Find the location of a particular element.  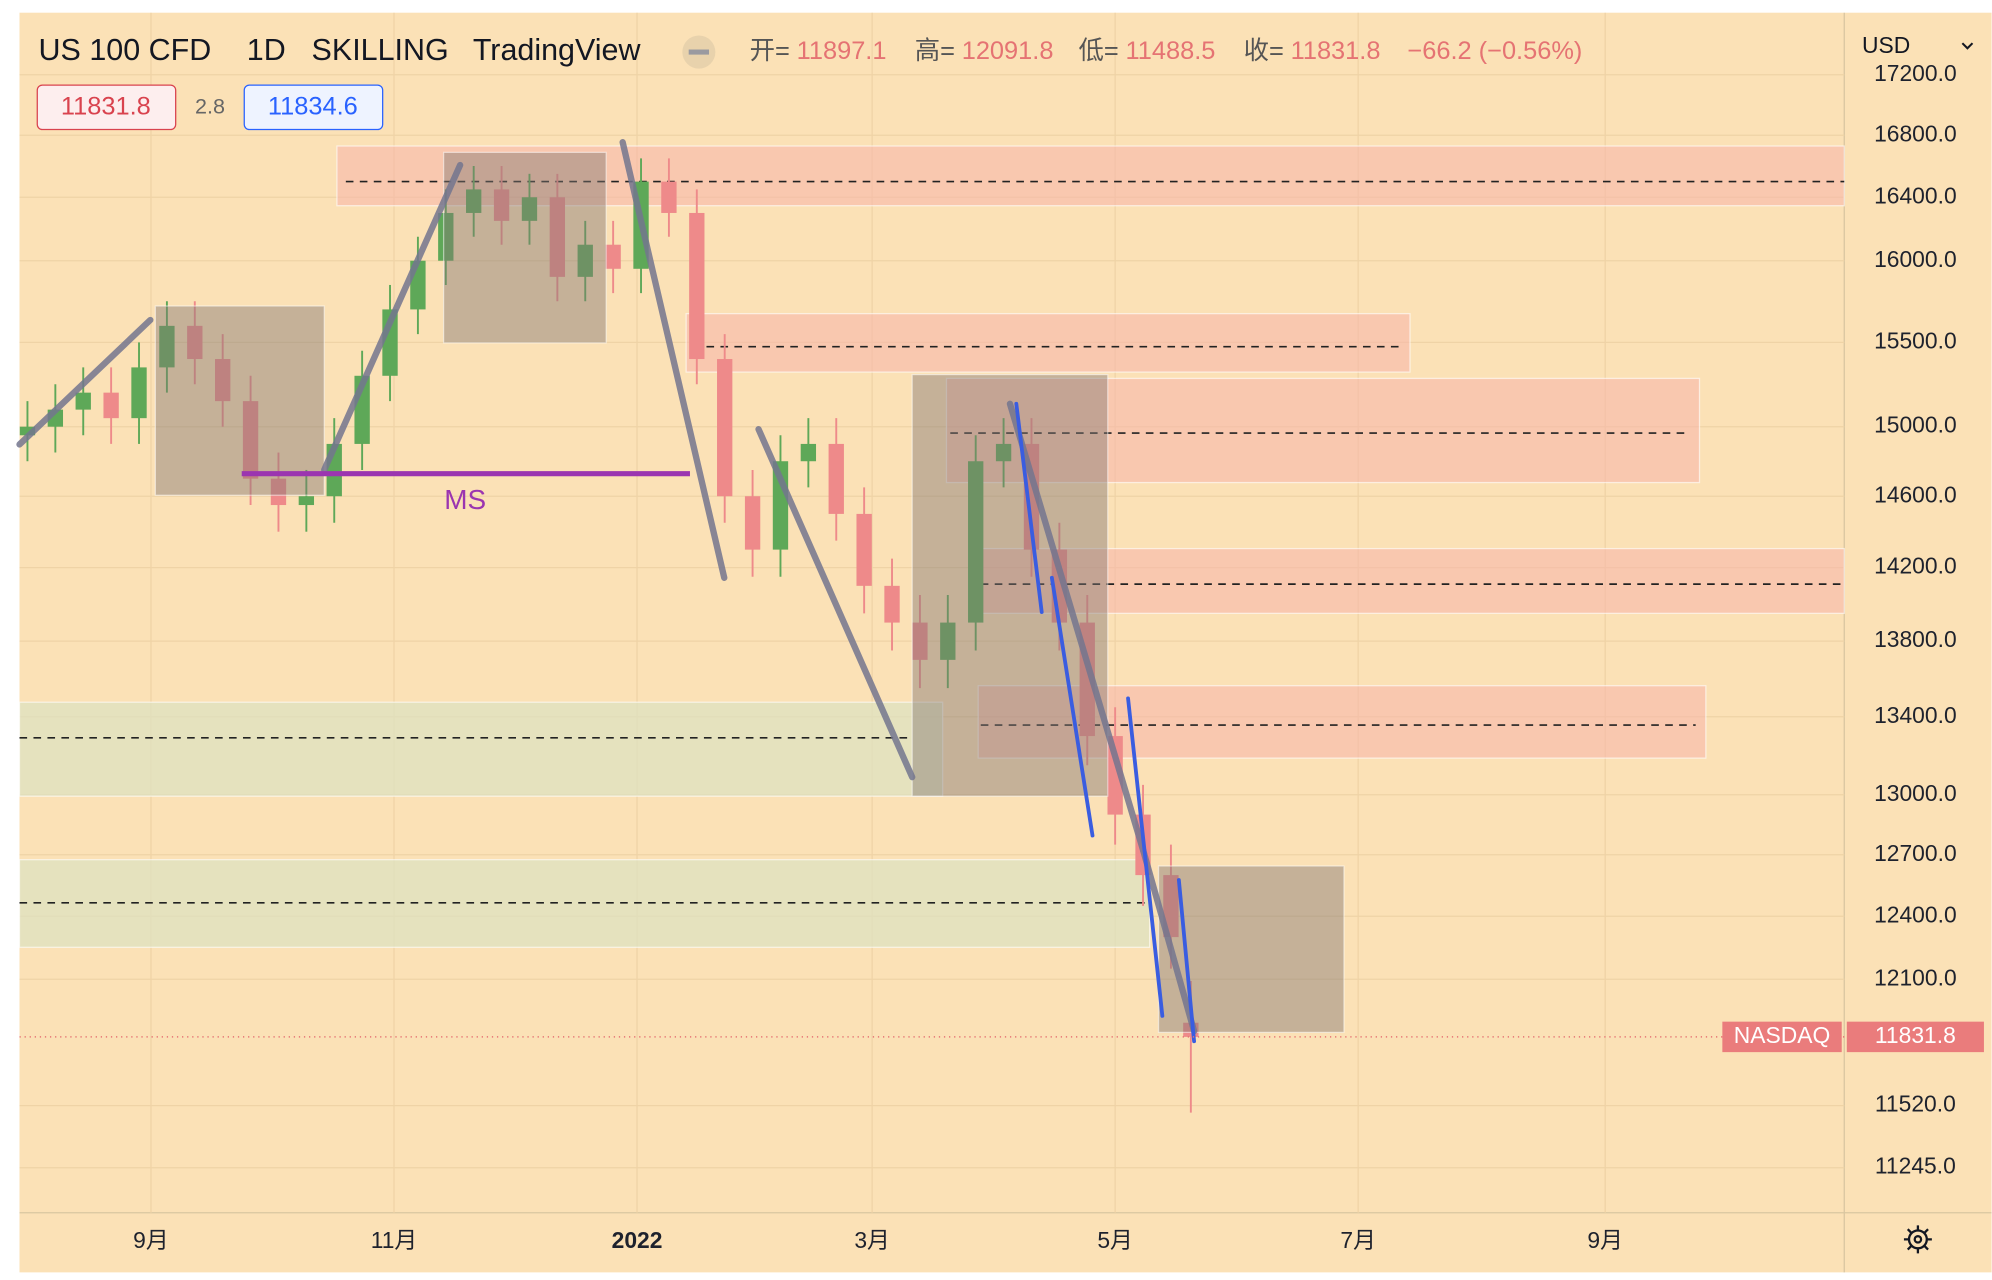

y-tick-label: 16800.0 is located at coordinates (1915, 133).